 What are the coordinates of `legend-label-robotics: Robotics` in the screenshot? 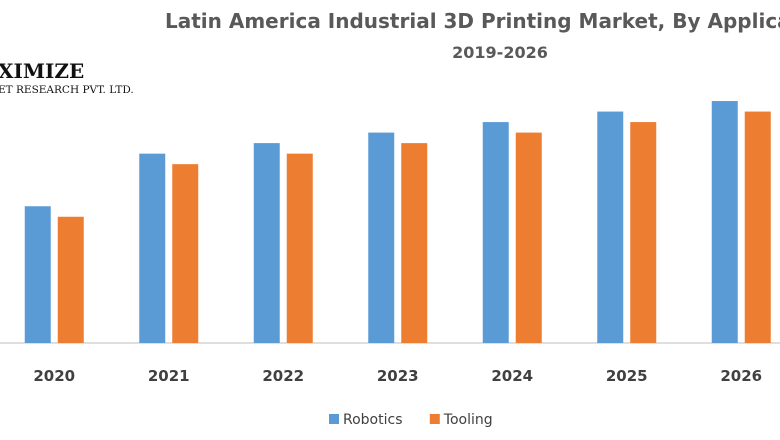 It's located at (373, 420).